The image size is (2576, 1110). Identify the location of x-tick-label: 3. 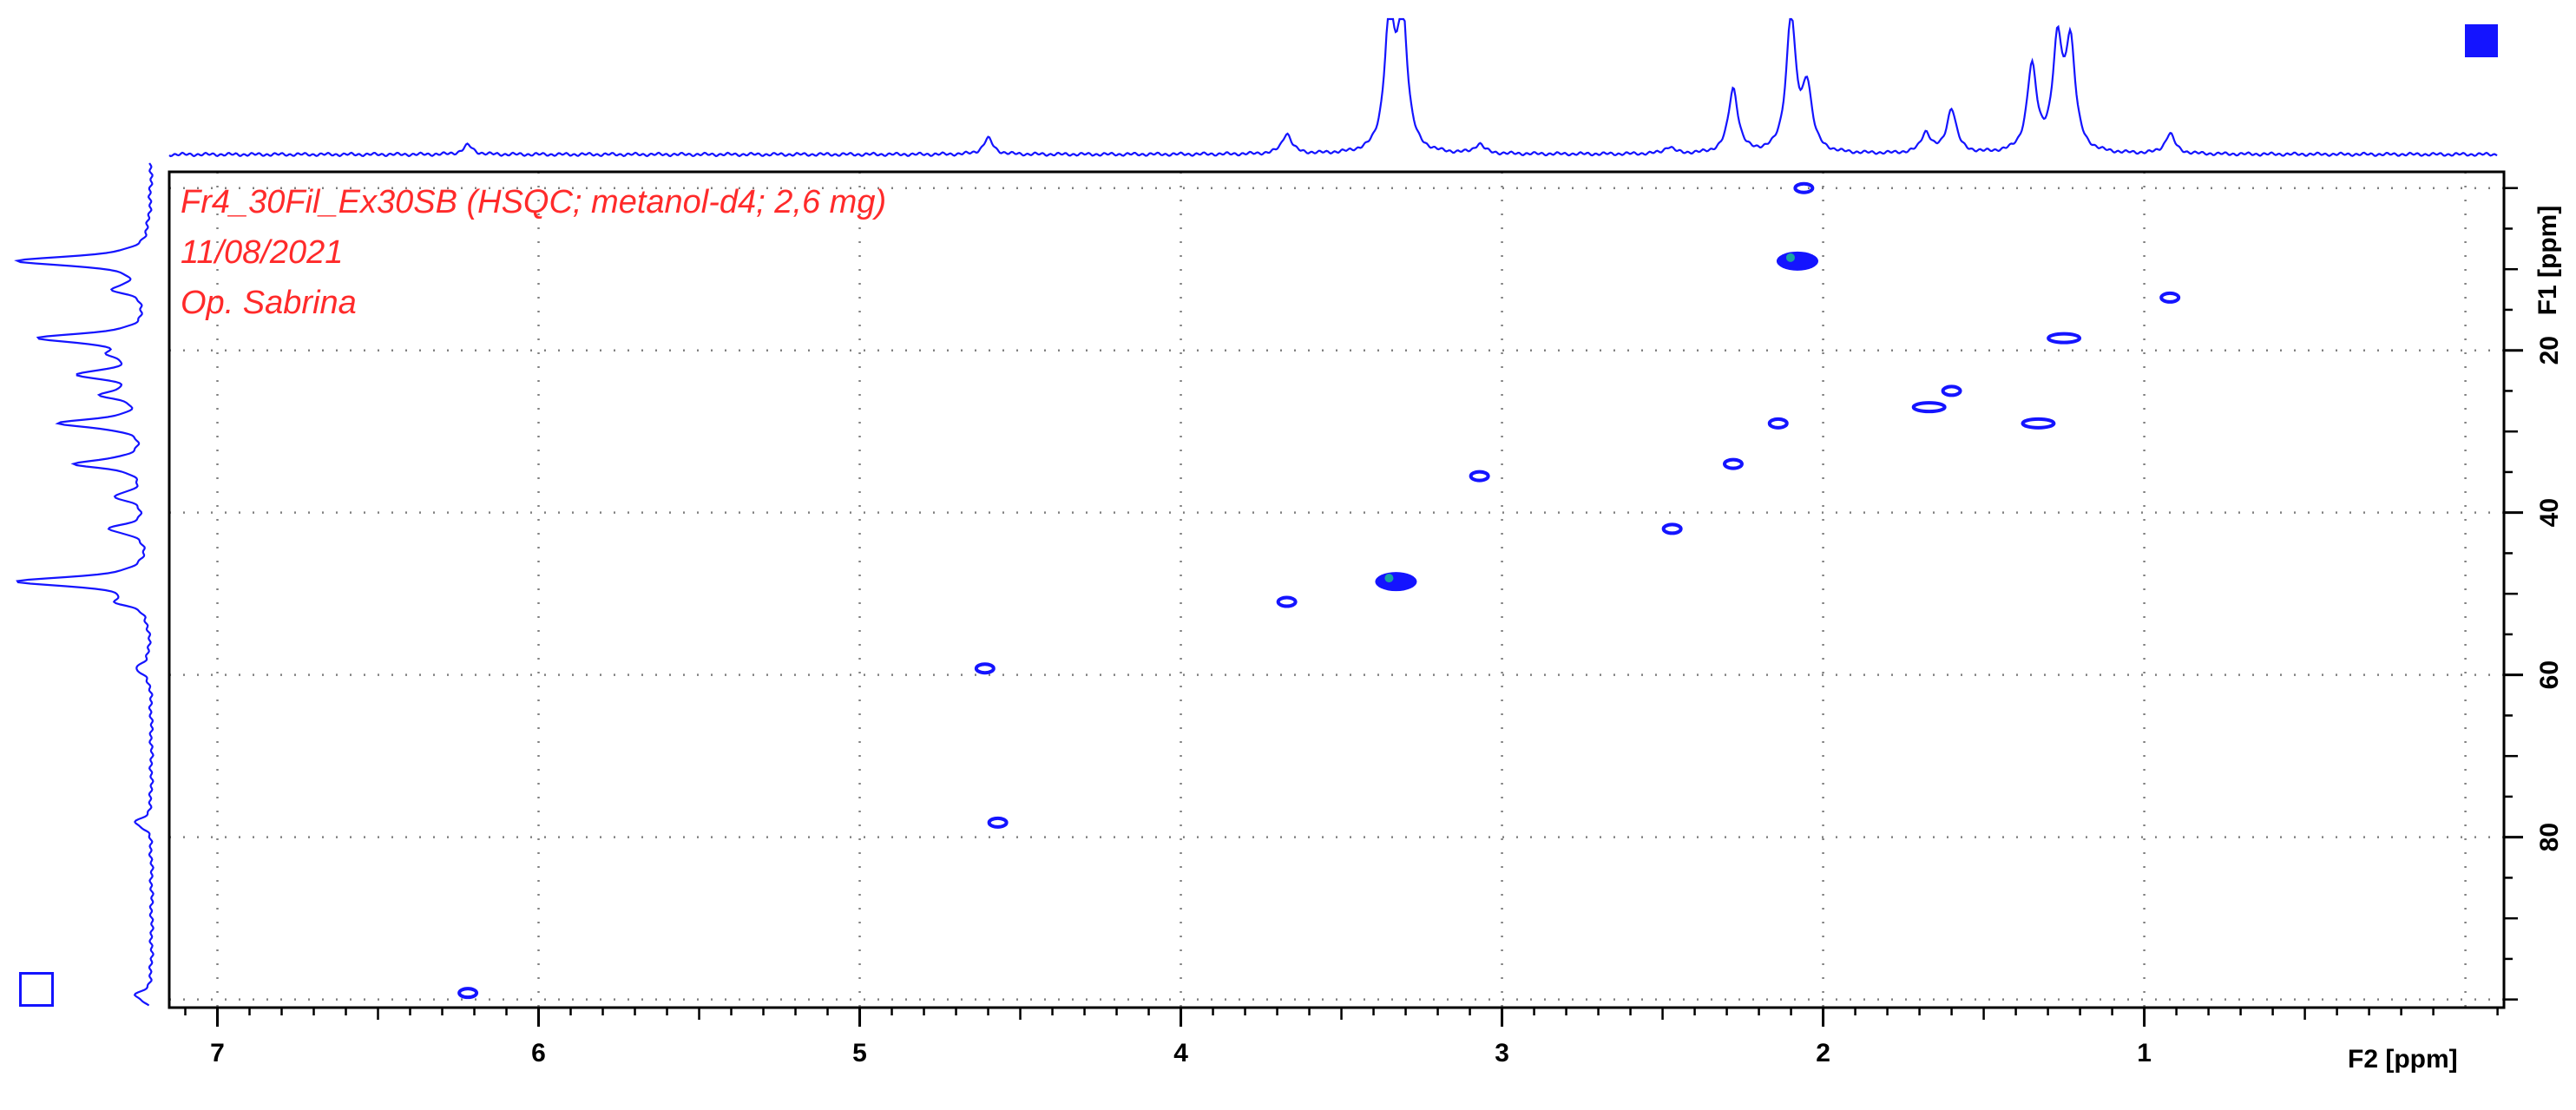
(1502, 1053).